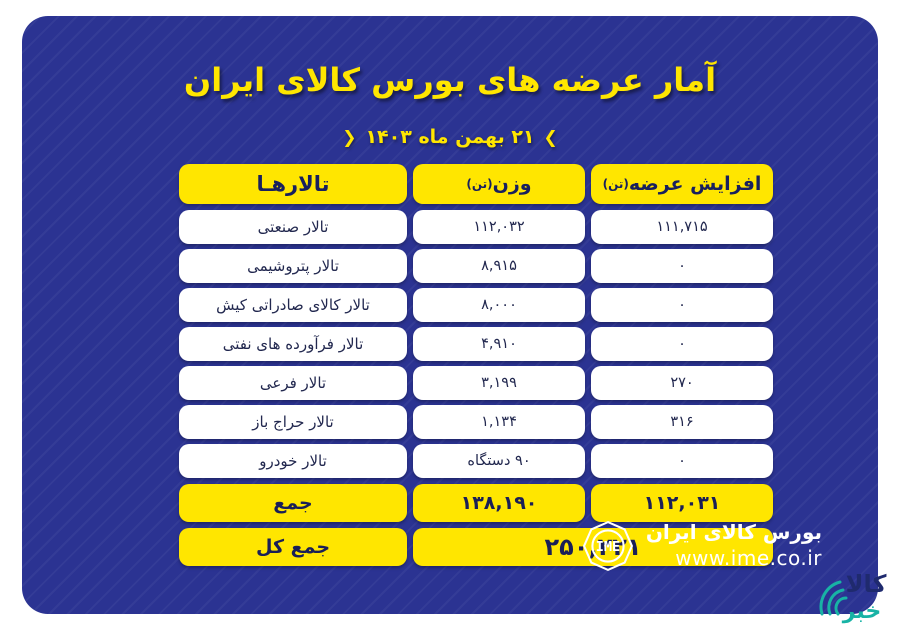 Image resolution: width=900 pixels, height=630 pixels. Describe the element at coordinates (293, 461) in the screenshot. I see `cell-hall: تالار خودرو` at that location.